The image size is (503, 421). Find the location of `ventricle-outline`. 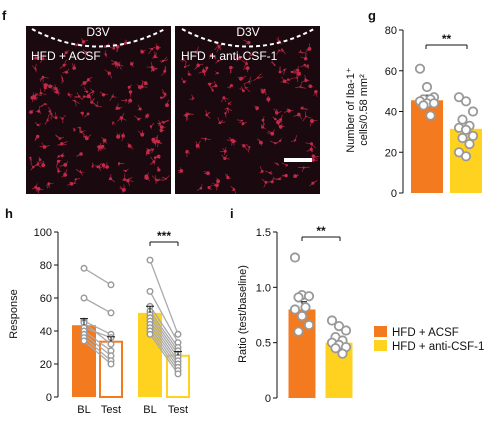

ventricle-outline is located at coordinates (98, 38).